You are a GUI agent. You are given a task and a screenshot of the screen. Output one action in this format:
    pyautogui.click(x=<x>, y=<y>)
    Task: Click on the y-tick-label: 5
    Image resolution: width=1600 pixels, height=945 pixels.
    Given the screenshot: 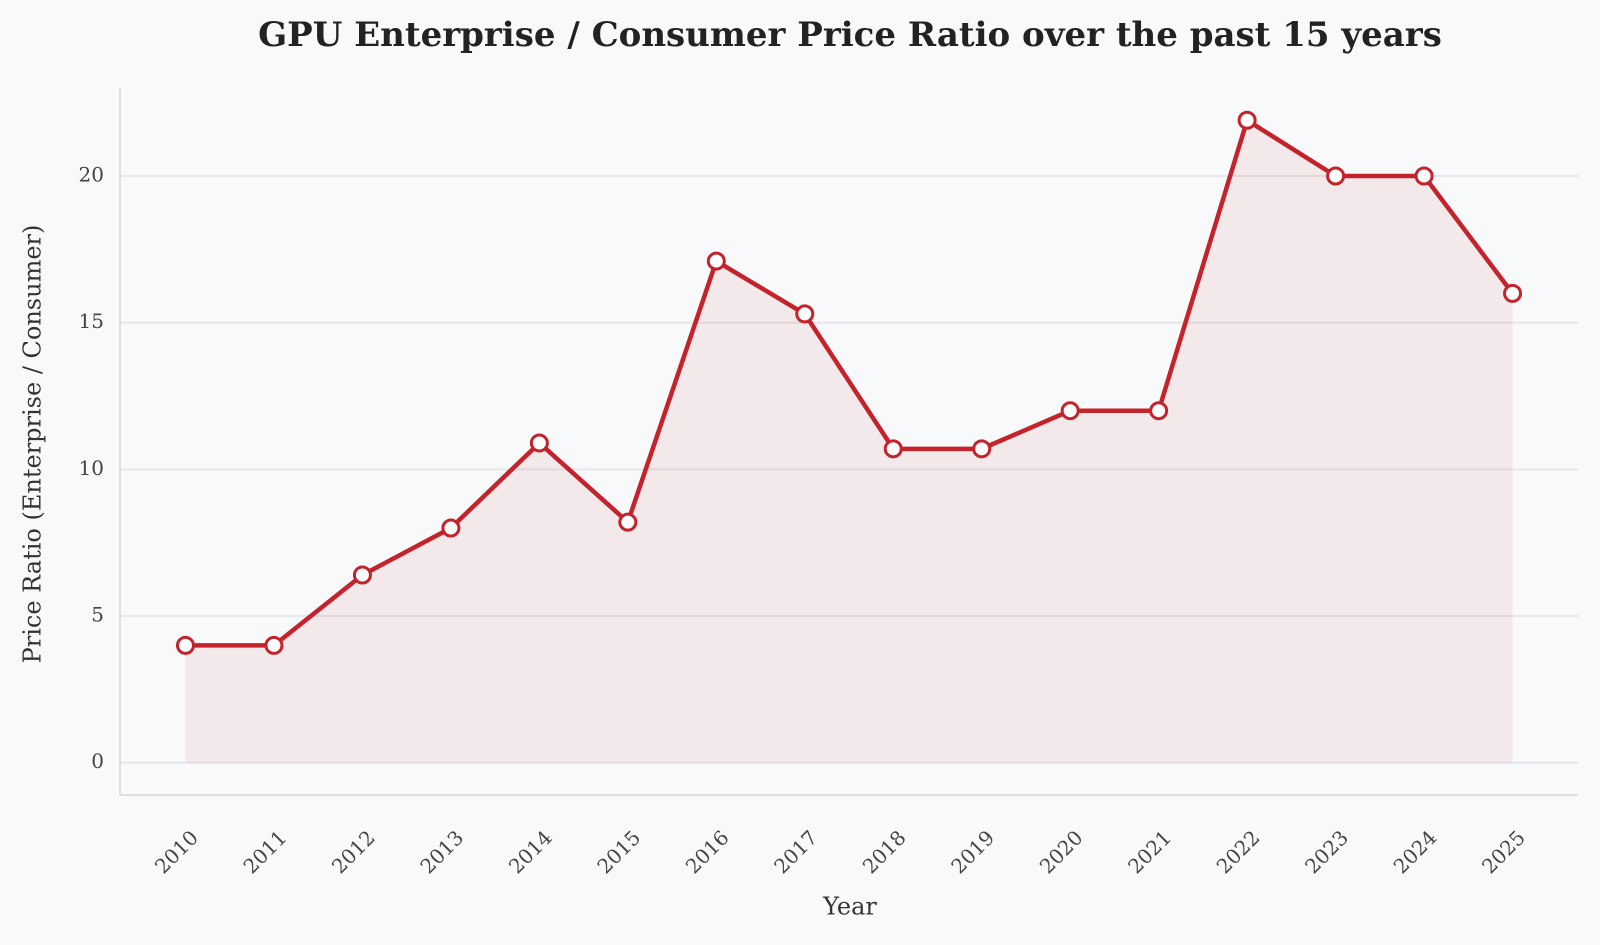 What is the action you would take?
    pyautogui.click(x=97, y=615)
    